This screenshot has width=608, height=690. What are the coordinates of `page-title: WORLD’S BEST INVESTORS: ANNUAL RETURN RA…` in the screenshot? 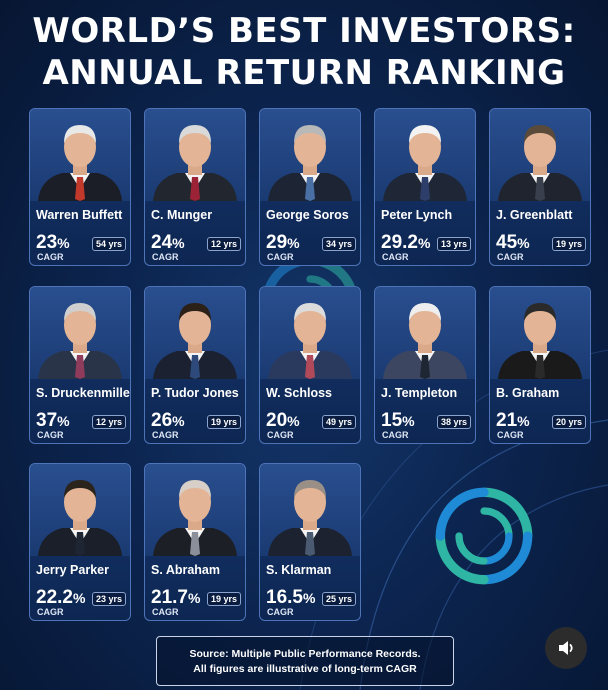 It's located at (304, 52).